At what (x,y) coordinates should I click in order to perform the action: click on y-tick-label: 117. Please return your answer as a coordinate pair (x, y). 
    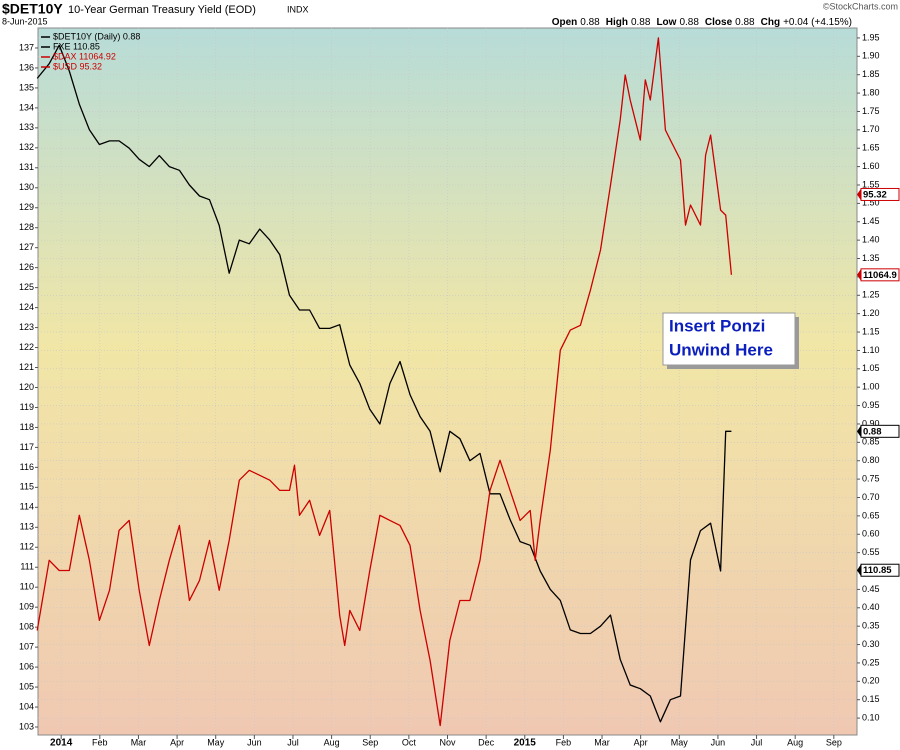
    Looking at the image, I should click on (27, 447).